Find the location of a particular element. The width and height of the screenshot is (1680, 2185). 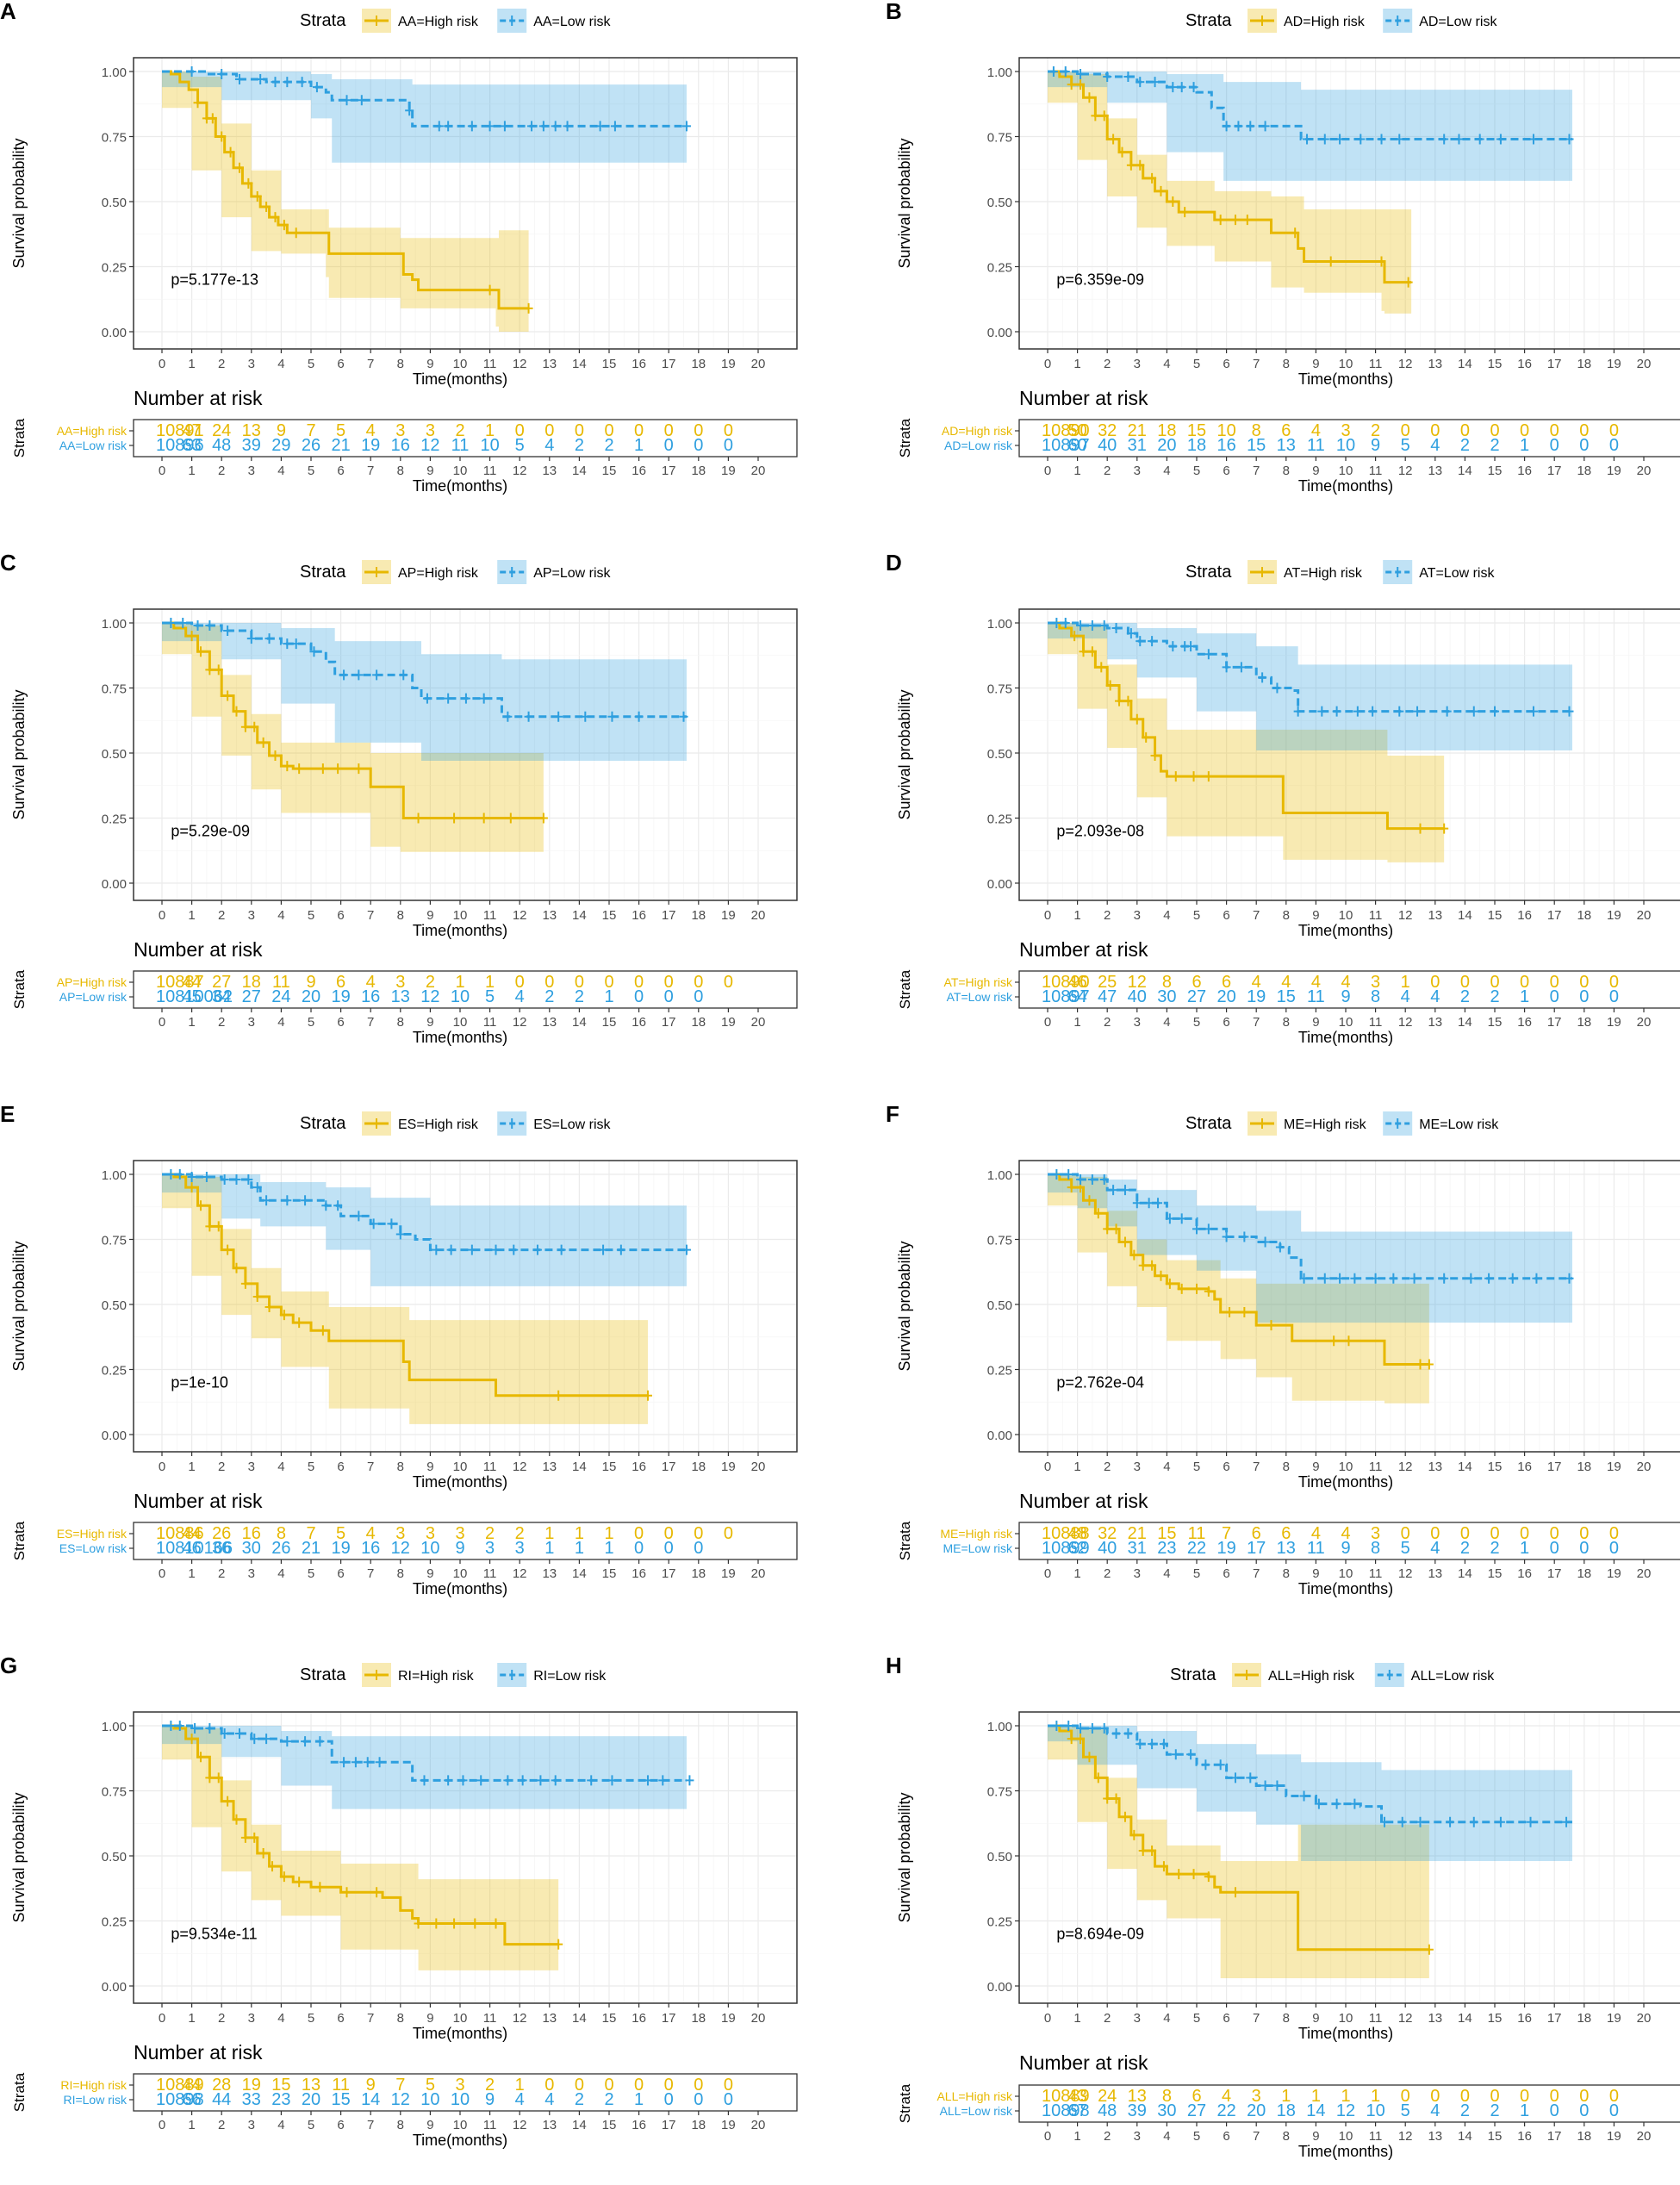

x-tick-label: 18 is located at coordinates (1584, 1467).